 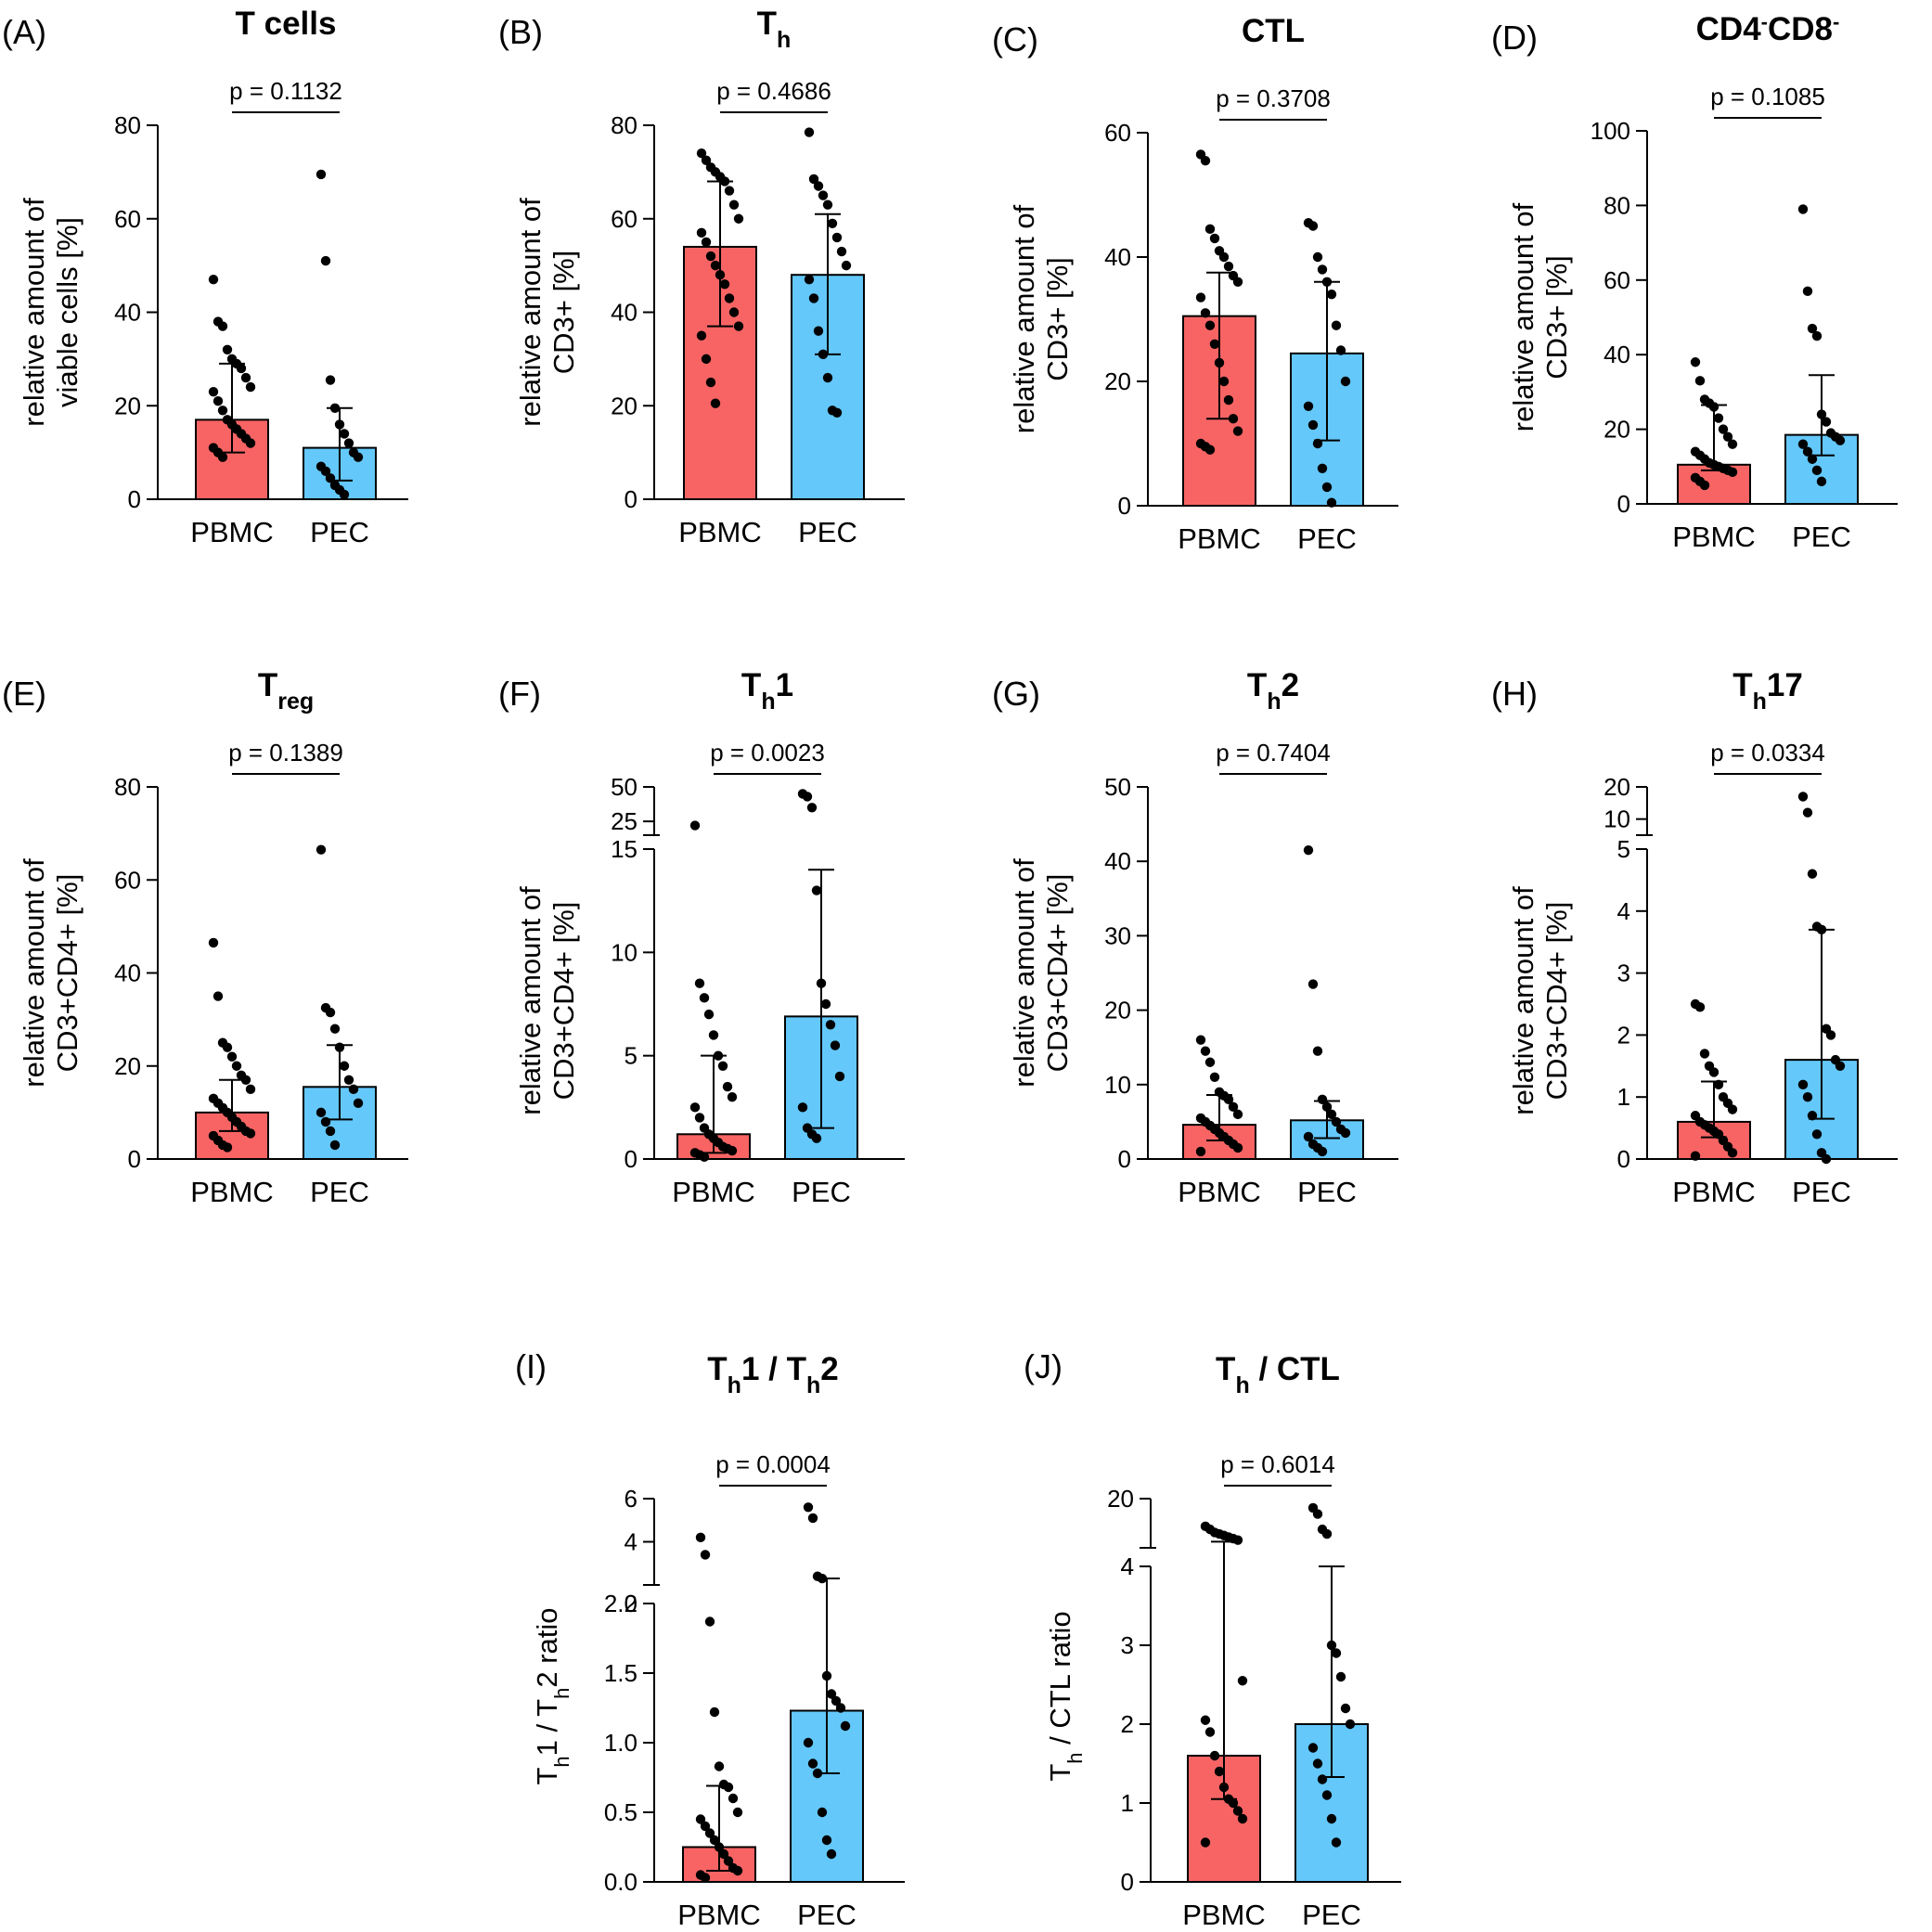 I want to click on y-tick-label: 2.0, so click(x=621, y=1603).